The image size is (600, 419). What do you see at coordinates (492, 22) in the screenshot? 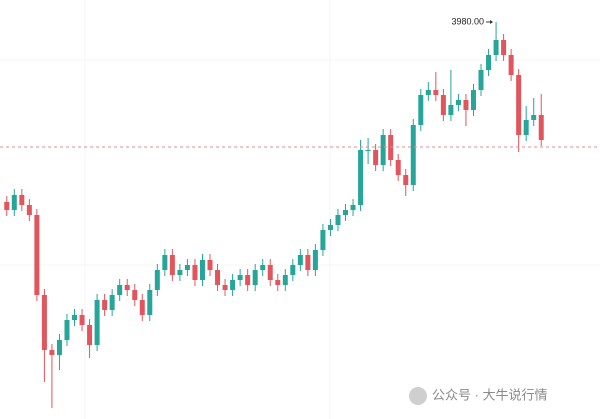
I see `annotation-arrowhead` at bounding box center [492, 22].